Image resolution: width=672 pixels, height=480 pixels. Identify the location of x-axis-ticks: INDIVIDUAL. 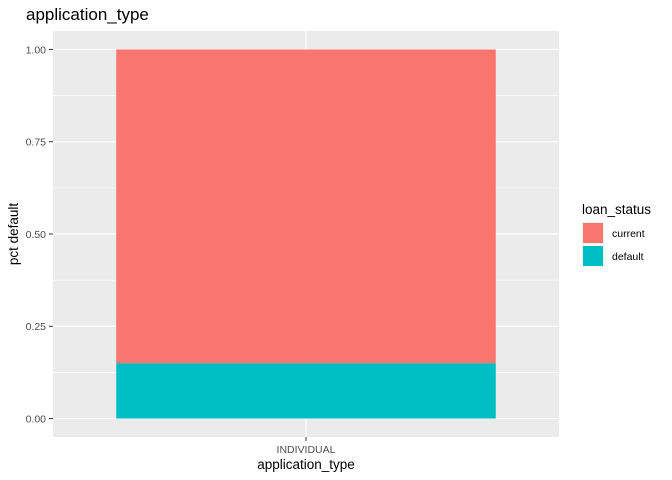
(306, 446).